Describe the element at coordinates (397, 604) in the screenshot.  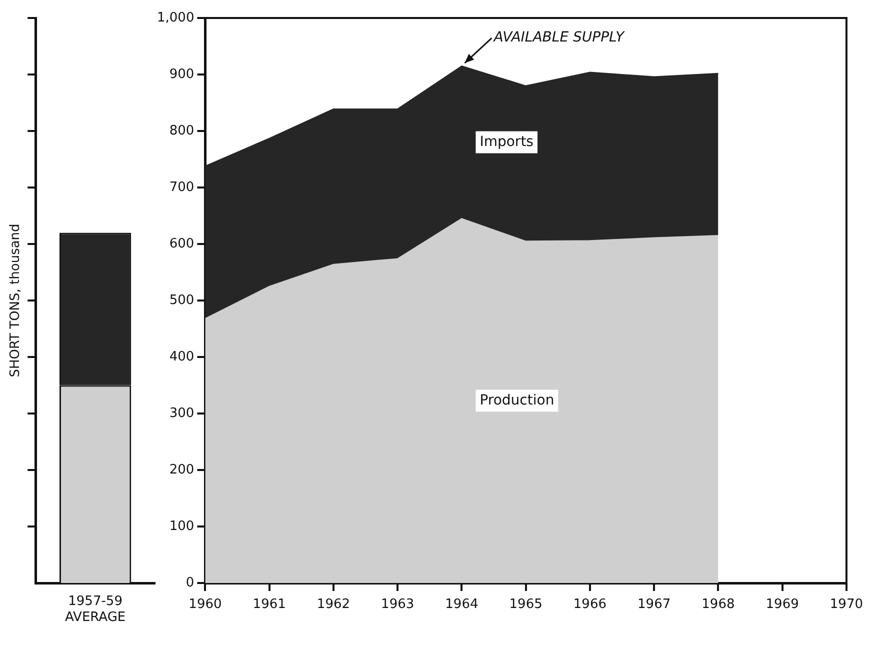
I see `x-tick-label: 1963` at that location.